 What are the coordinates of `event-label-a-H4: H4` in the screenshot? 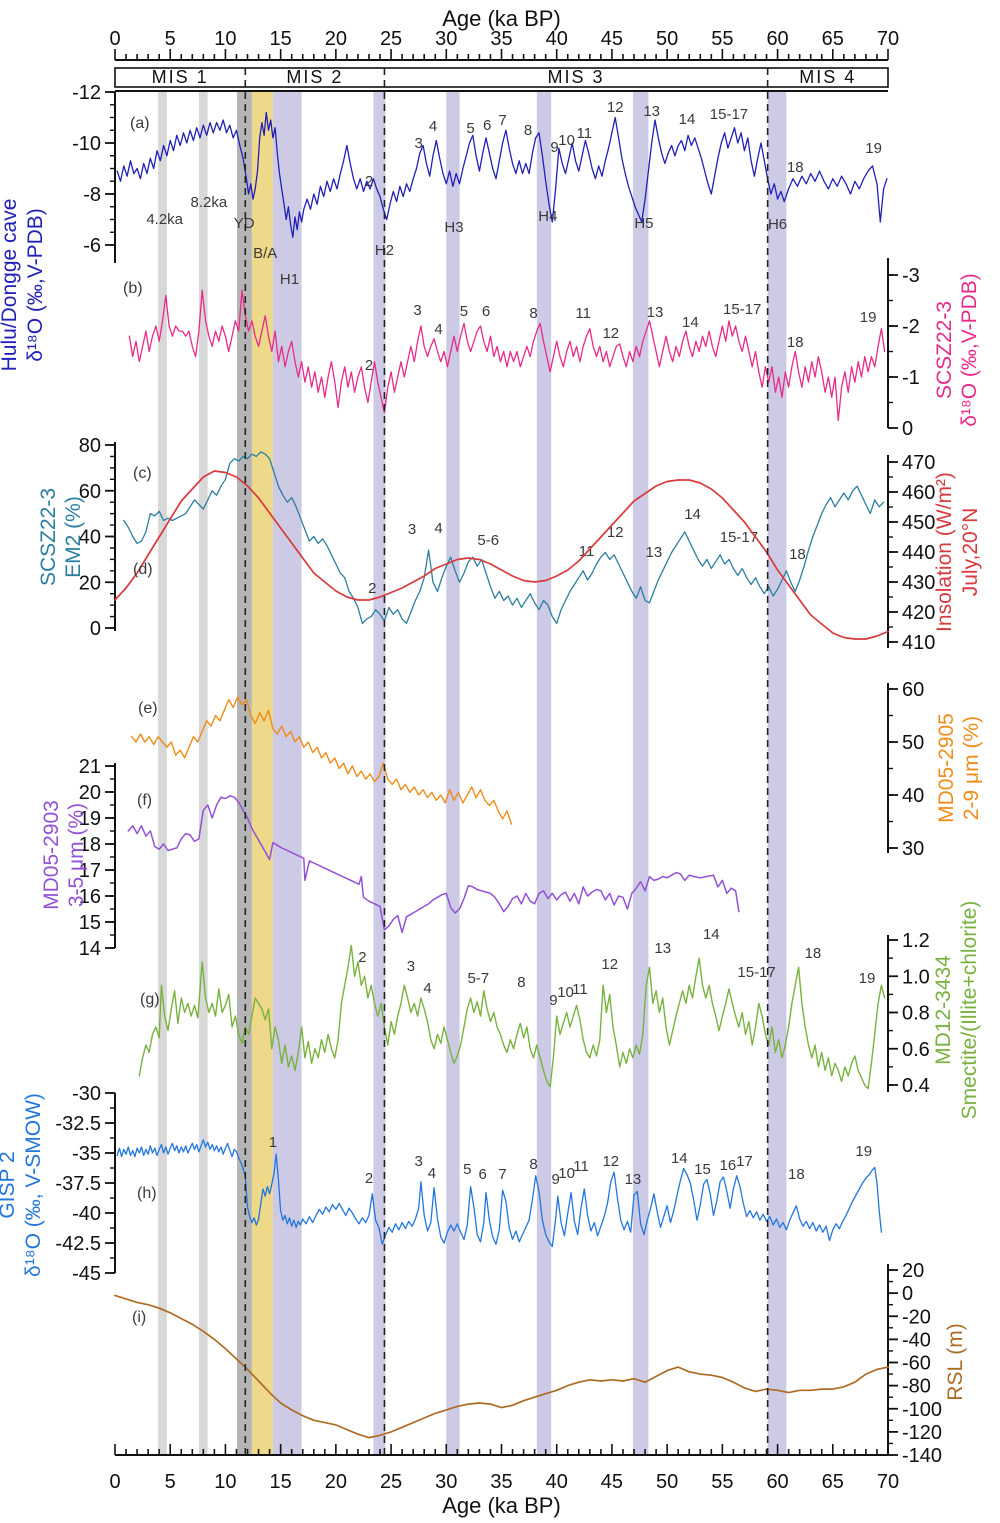 It's located at (547, 216).